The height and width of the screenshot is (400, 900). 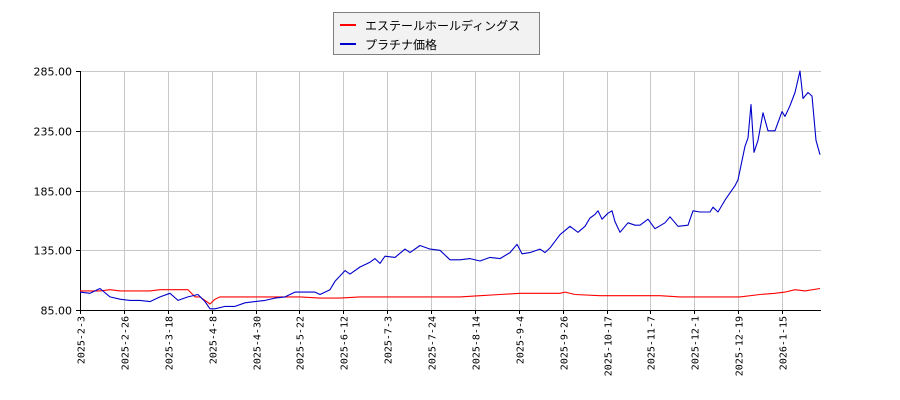 What do you see at coordinates (609, 346) in the screenshot?
I see `x-tick-label: 2025-10-17` at bounding box center [609, 346].